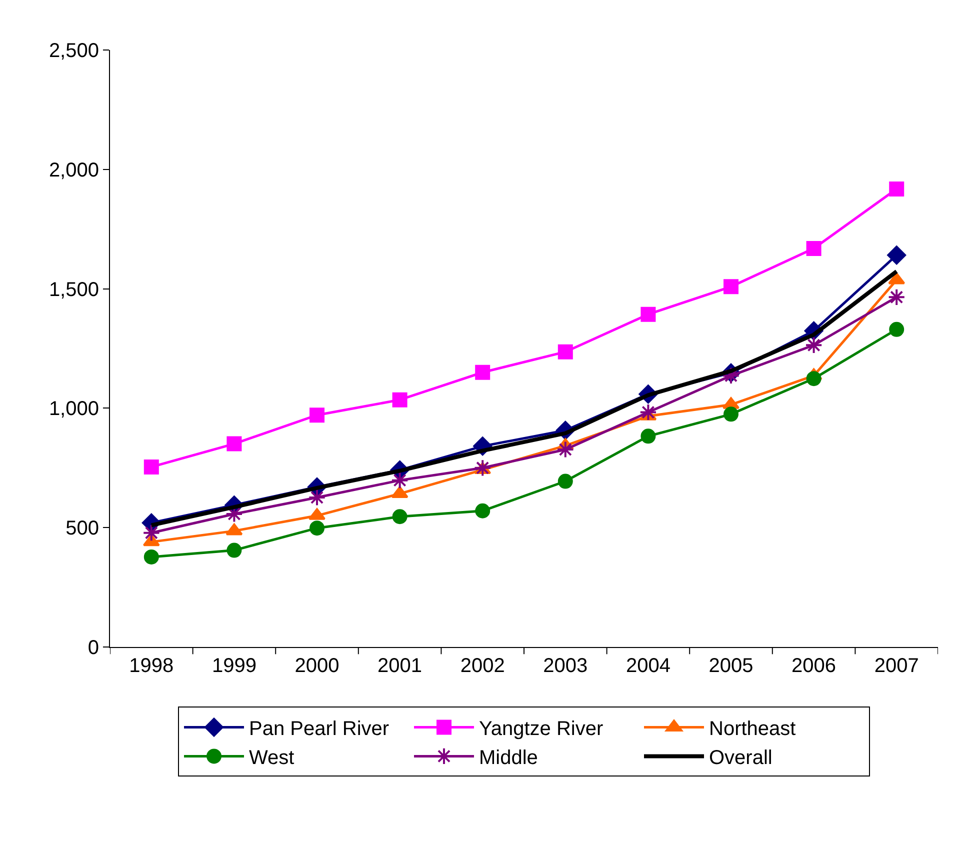 The height and width of the screenshot is (847, 958). I want to click on y-tick-label: 1,500, so click(73, 289).